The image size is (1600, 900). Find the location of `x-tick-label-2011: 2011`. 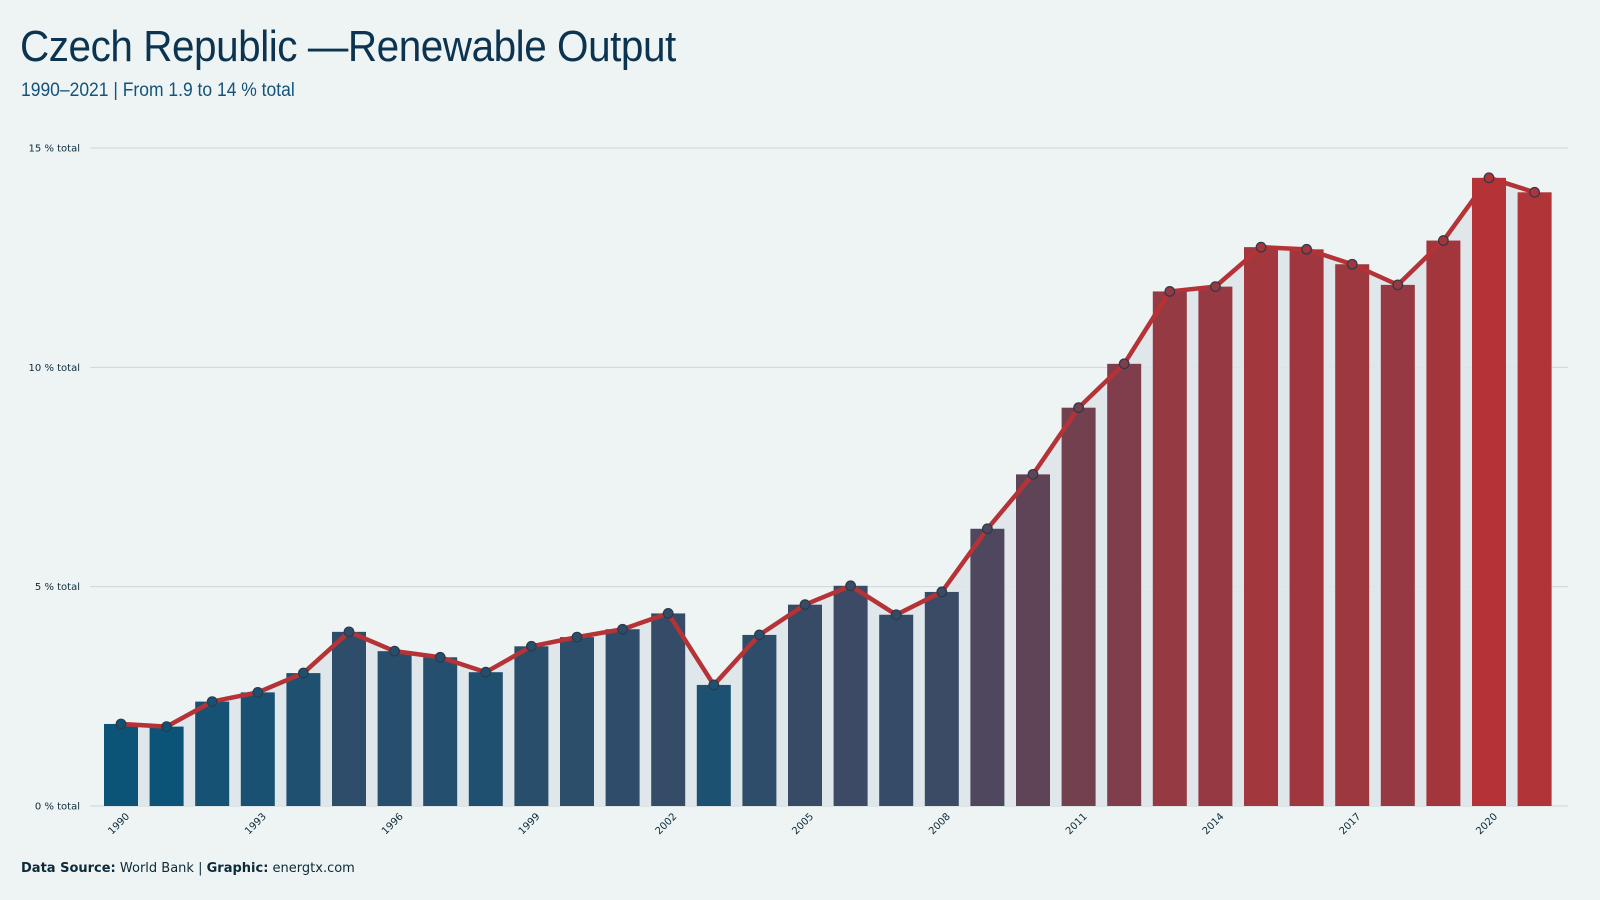

x-tick-label-2011: 2011 is located at coordinates (1077, 824).